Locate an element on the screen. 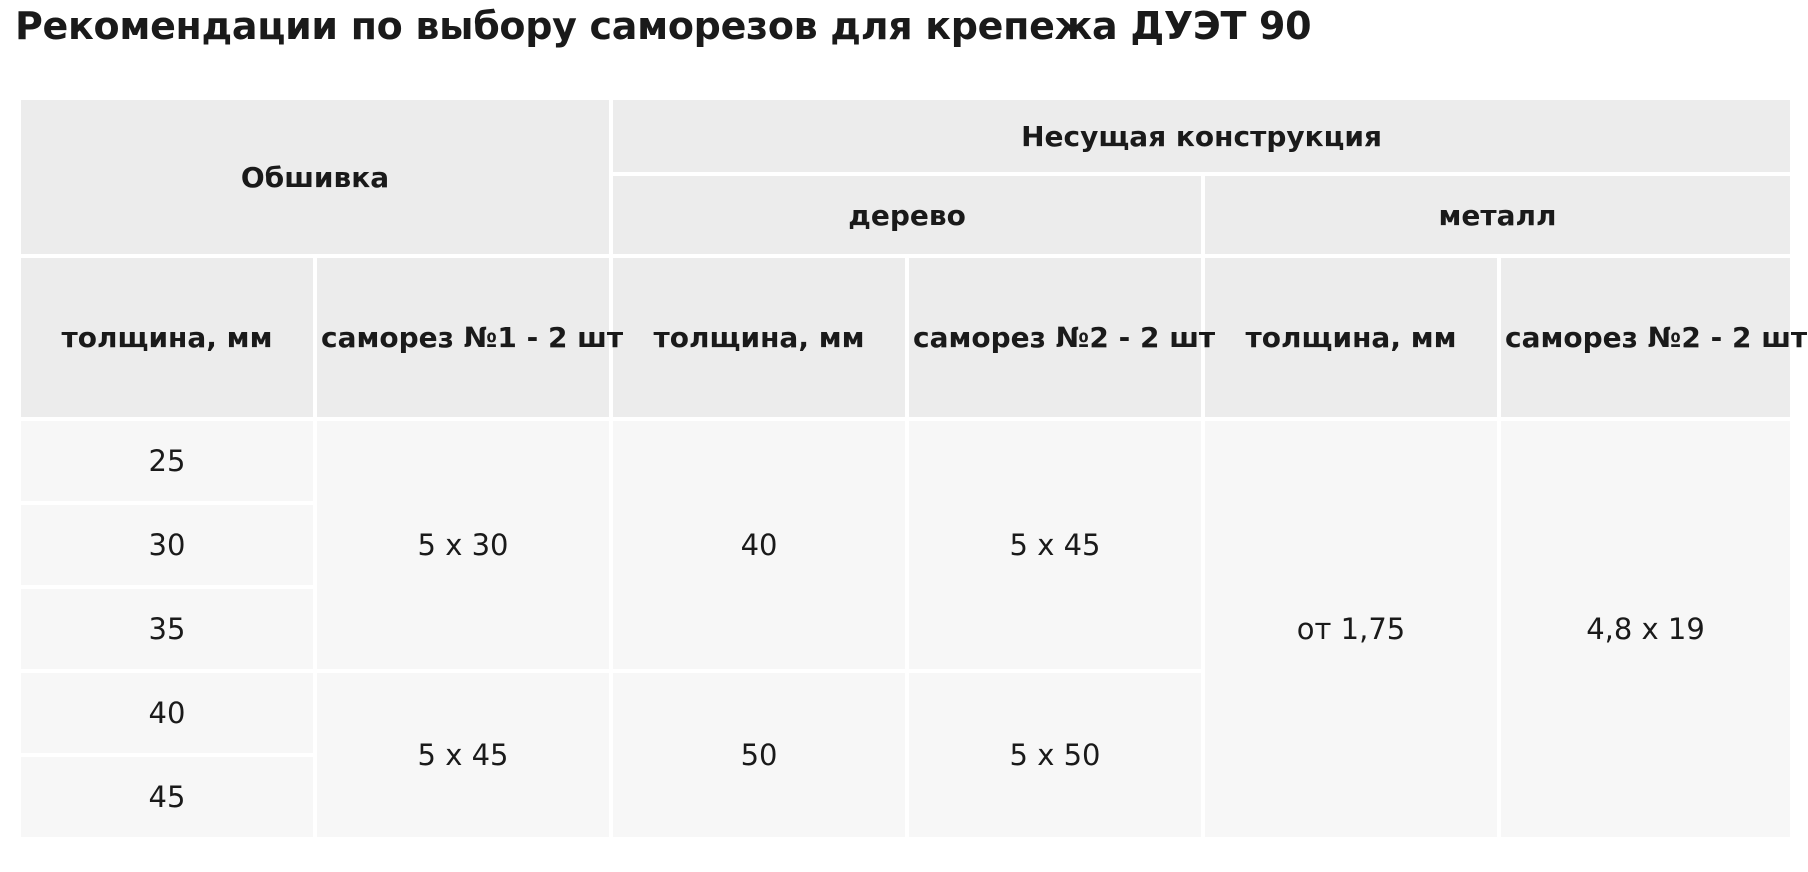  header-metal: металл is located at coordinates (1498, 215).